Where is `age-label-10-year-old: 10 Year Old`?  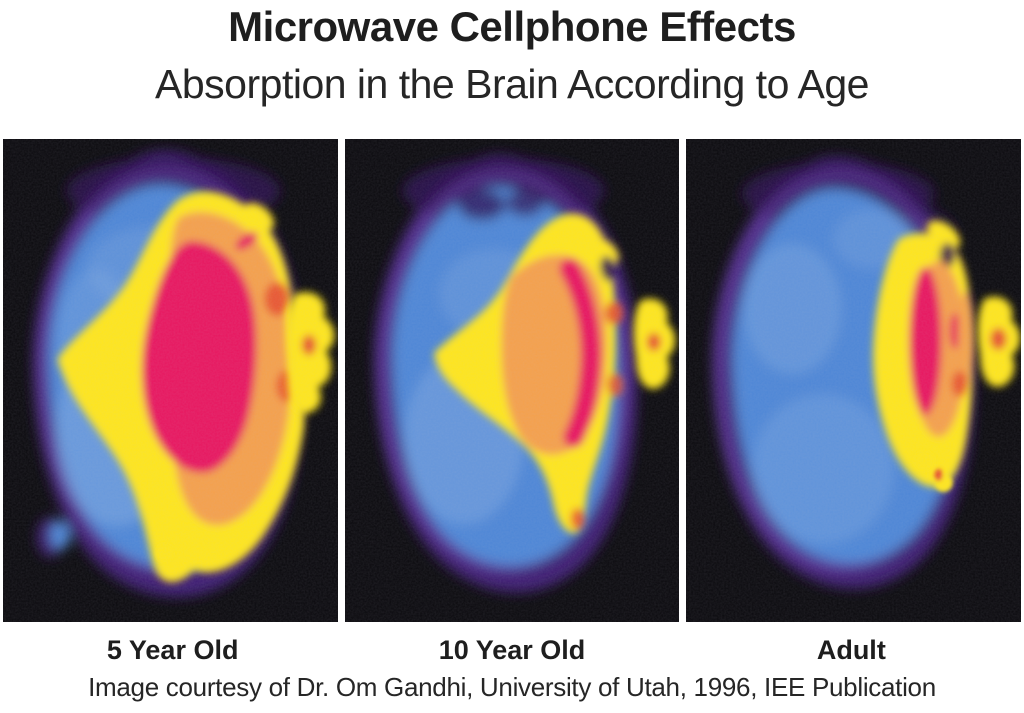 age-label-10-year-old: 10 Year Old is located at coordinates (512, 650).